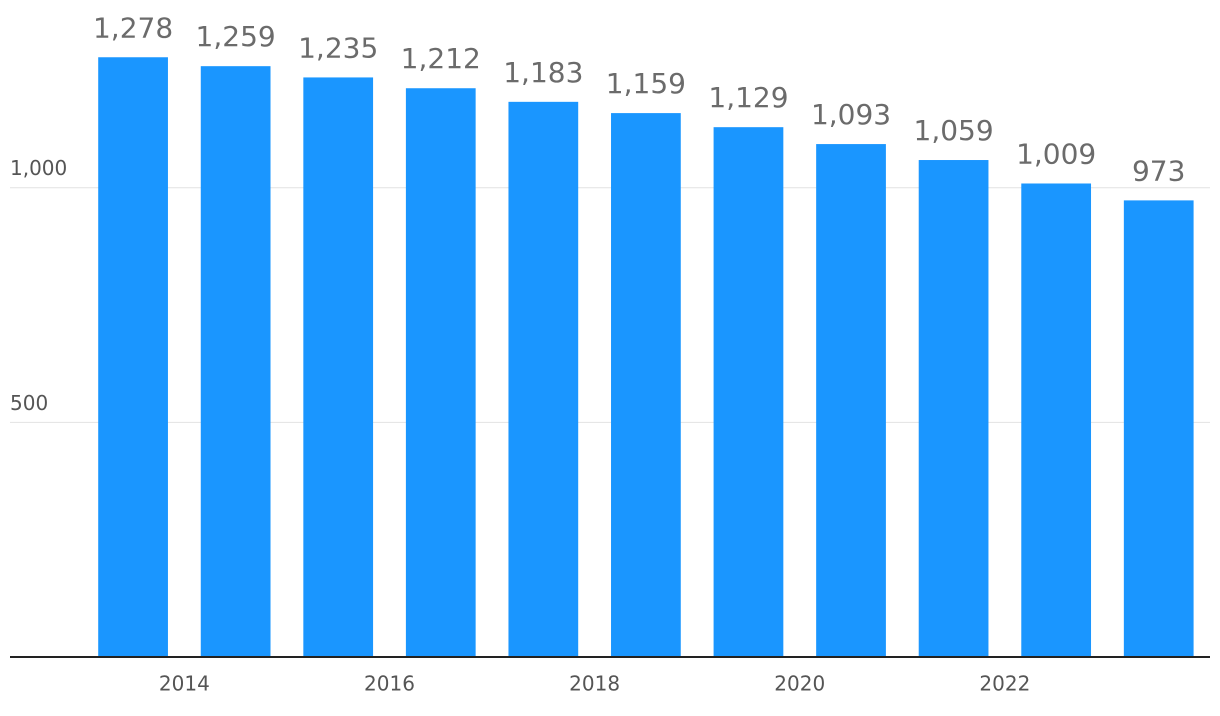 This screenshot has width=1220, height=716. Describe the element at coordinates (133, 27) in the screenshot. I see `value-label: 1,278` at that location.